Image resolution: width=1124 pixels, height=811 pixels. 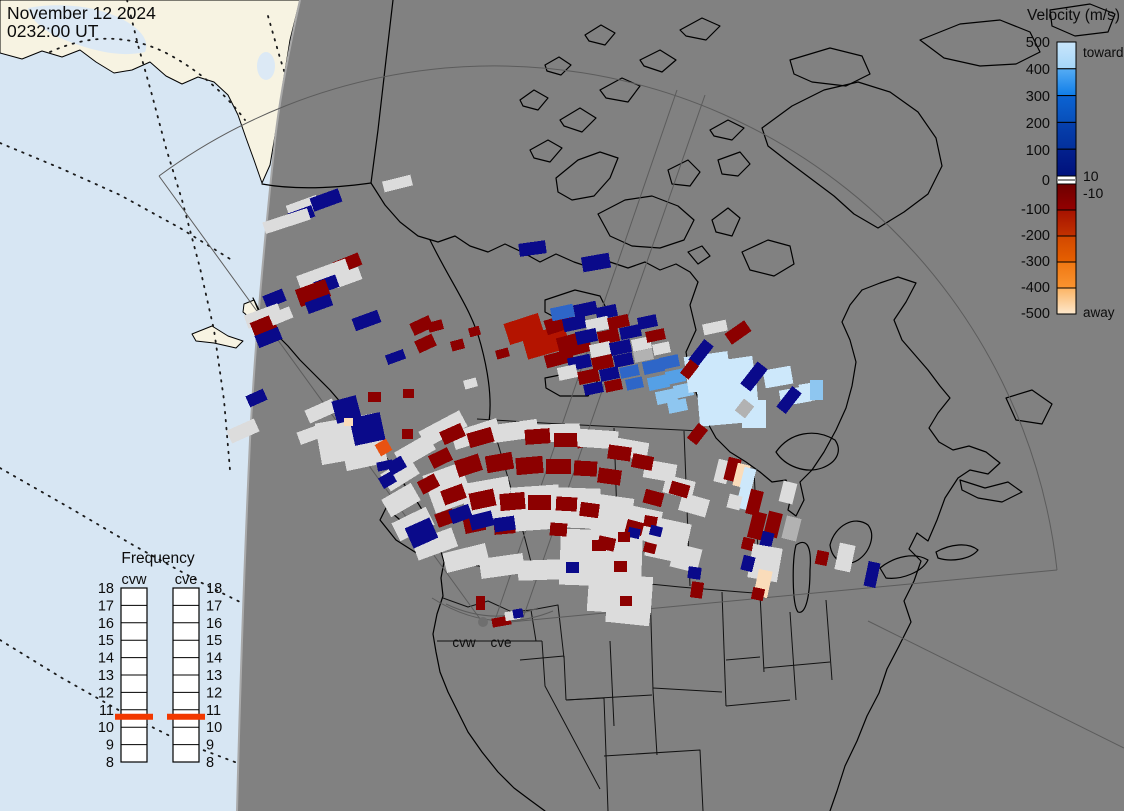 I want to click on frequency-marker-cvw, so click(x=134, y=716).